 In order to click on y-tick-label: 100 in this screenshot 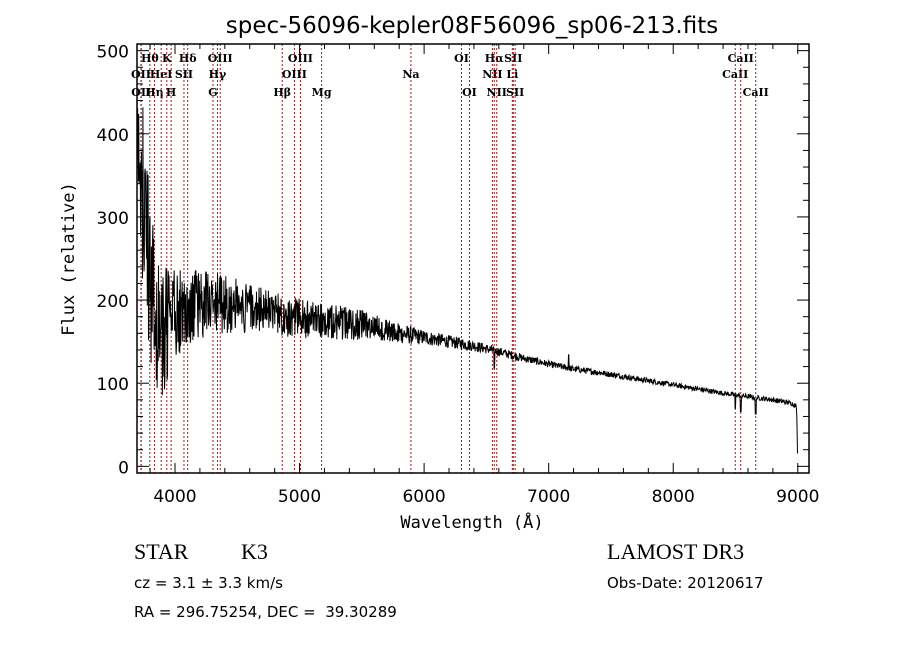, I will do `click(113, 385)`.